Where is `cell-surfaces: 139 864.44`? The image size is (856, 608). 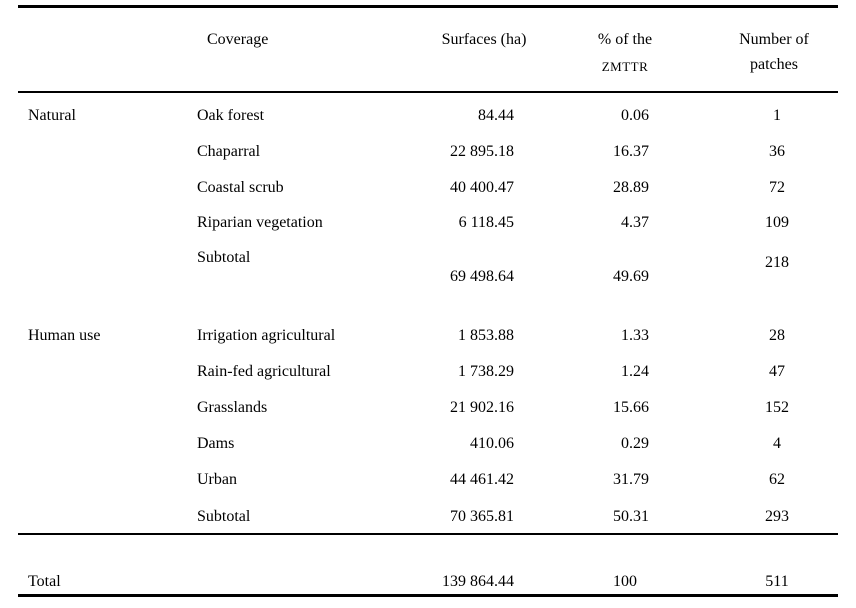 cell-surfaces: 139 864.44 is located at coordinates (478, 581).